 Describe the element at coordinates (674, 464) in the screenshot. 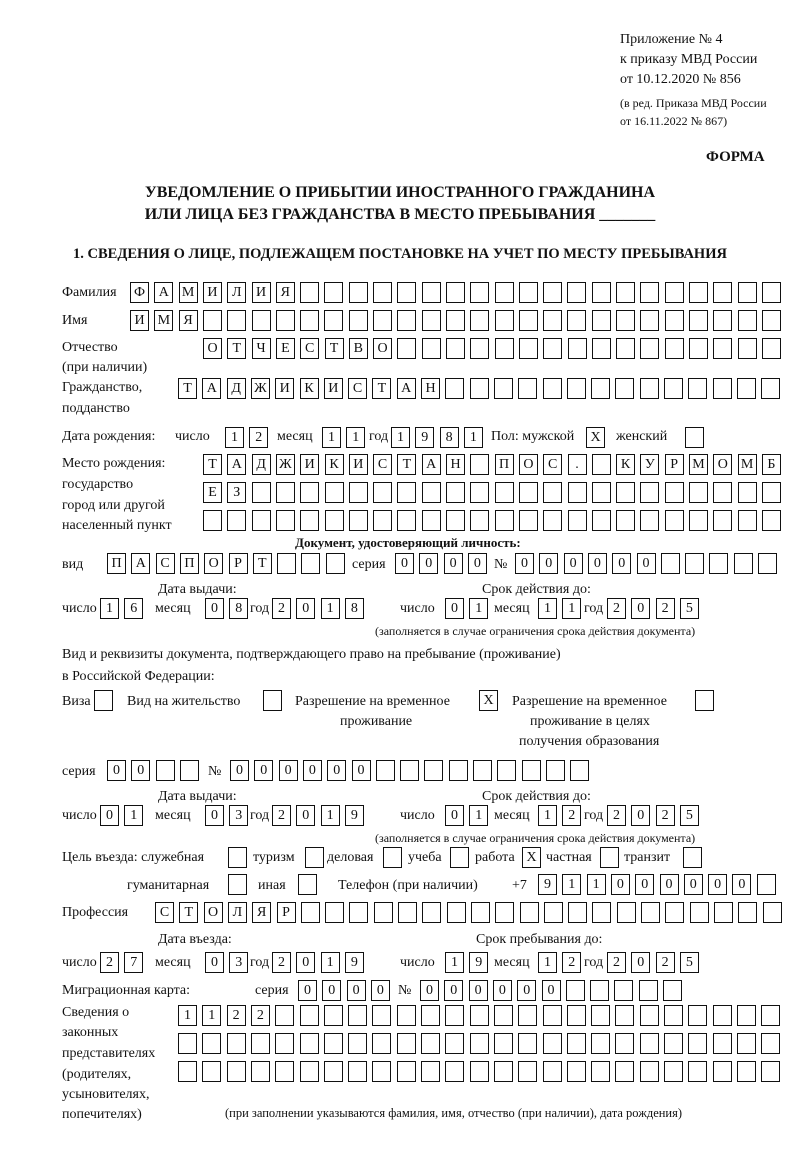

I see `char-cell: Р` at that location.